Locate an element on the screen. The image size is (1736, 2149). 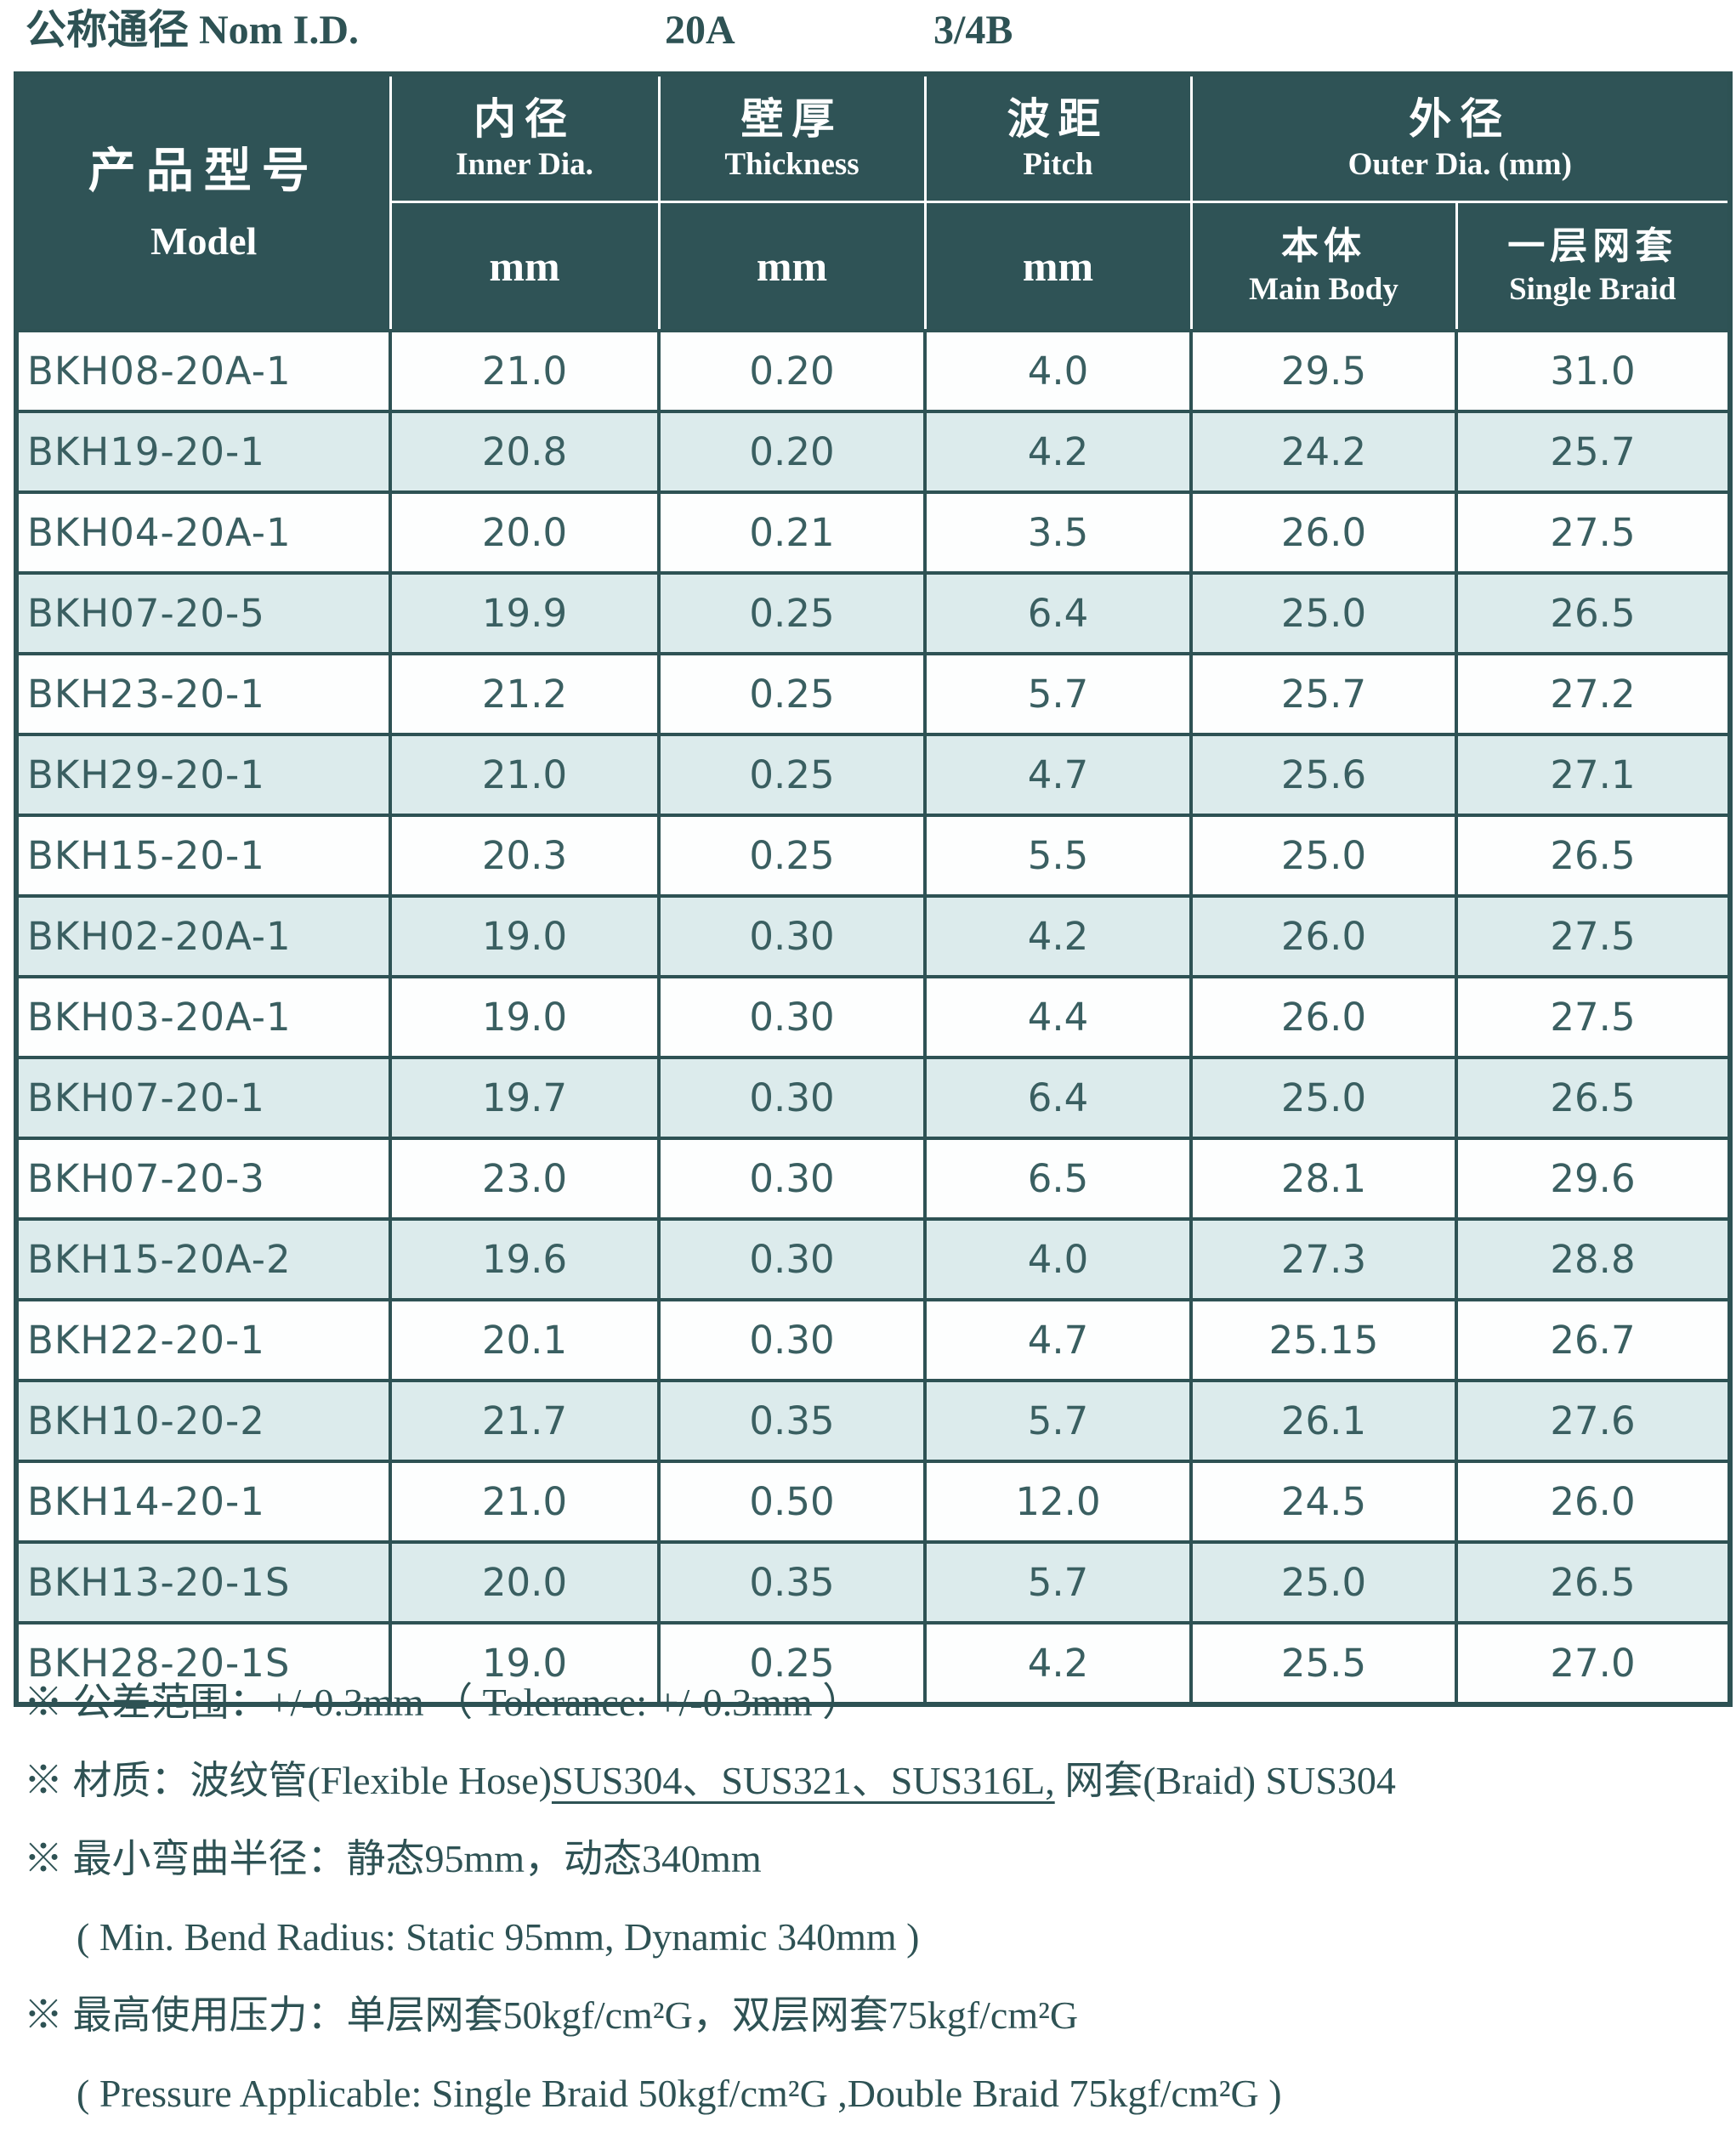
thickness-cell: 0.20 is located at coordinates (792, 371).